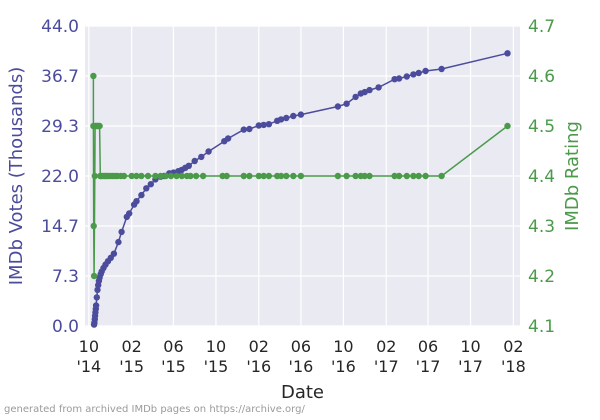 This screenshot has width=600, height=420. Describe the element at coordinates (541, 27) in the screenshot. I see `y-right-tick-label: 4.7` at that location.